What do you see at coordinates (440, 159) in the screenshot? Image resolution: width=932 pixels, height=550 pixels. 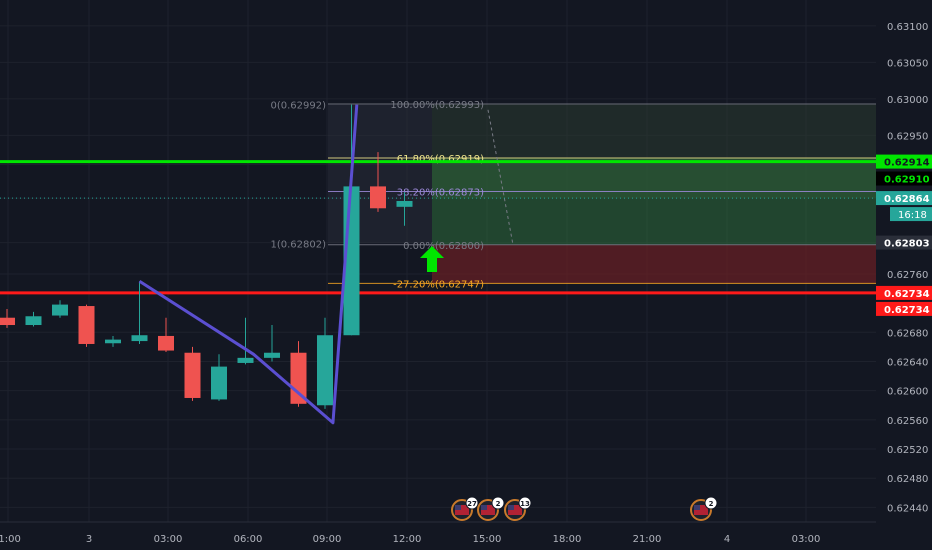 I see `fib-level-label: 61.80%(0.62919)` at bounding box center [440, 159].